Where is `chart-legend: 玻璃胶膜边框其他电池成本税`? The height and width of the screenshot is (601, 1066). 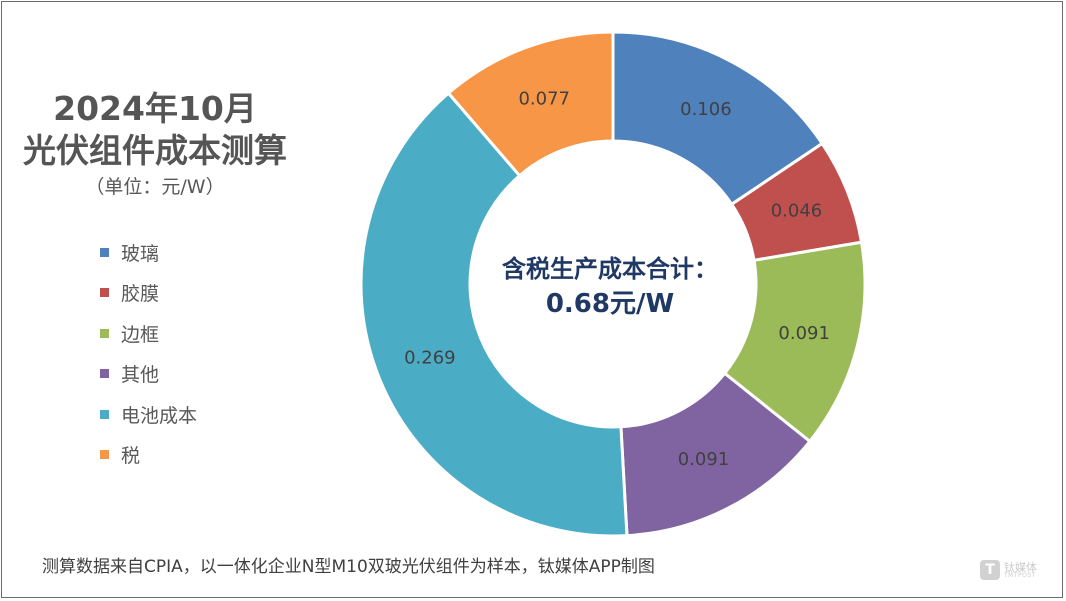
chart-legend: 玻璃胶膜边框其他电池成本税 is located at coordinates (180, 353).